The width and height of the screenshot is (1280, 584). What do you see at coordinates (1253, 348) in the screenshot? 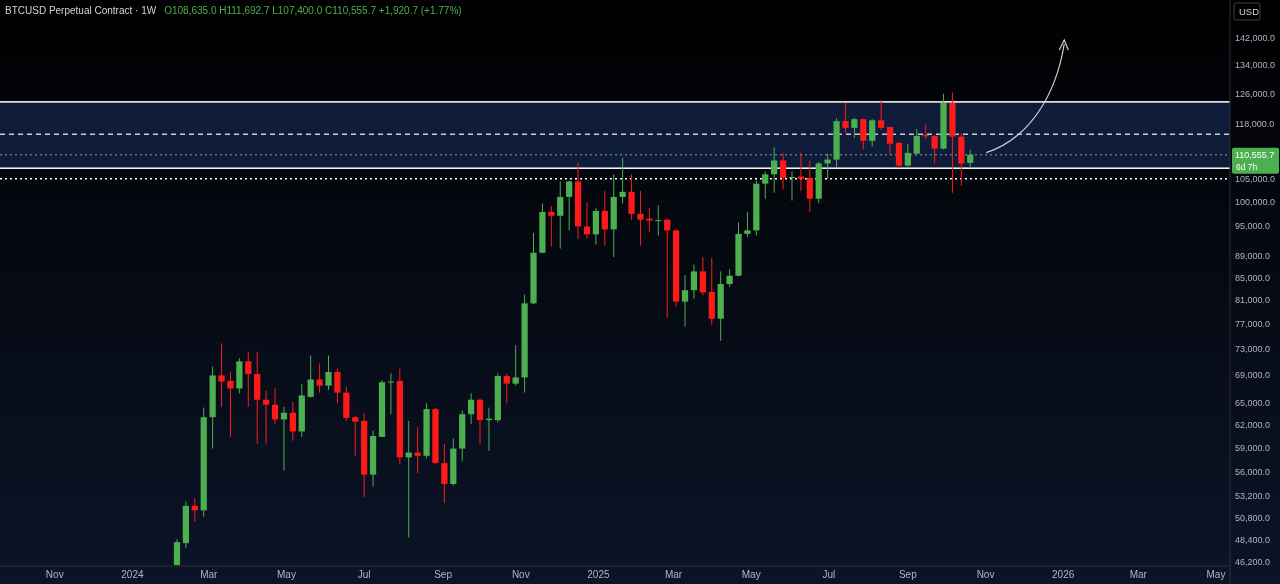
I see `y-tick-label: 73,000.0` at bounding box center [1253, 348].